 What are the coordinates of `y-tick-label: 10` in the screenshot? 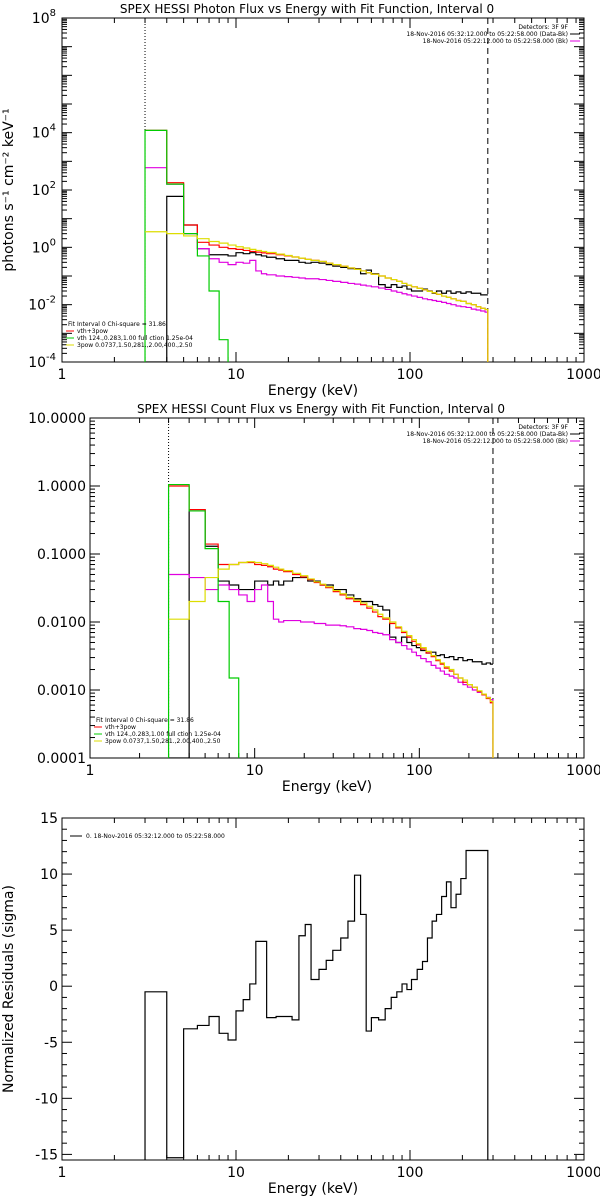 It's located at (49, 875).